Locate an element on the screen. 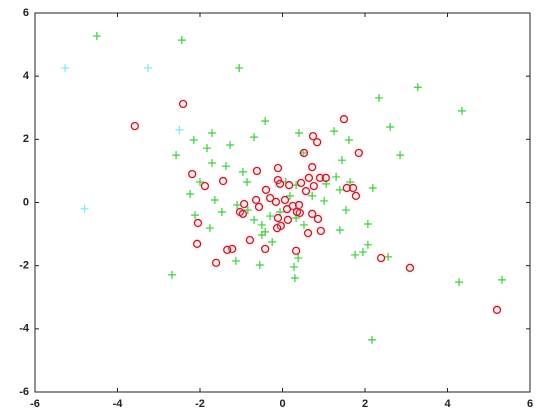 This screenshot has width=550, height=418. y-tick-label: -2 is located at coordinates (24, 266).